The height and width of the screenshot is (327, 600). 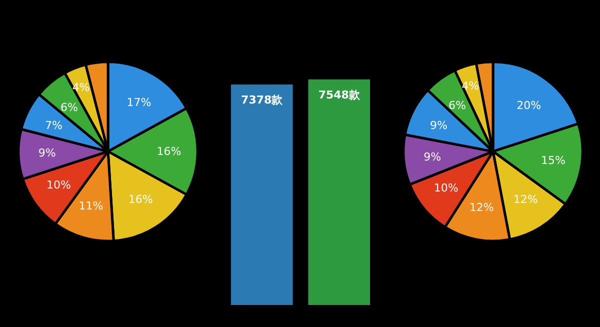 What do you see at coordinates (262, 99) in the screenshot?
I see `data-label: 7378款` at bounding box center [262, 99].